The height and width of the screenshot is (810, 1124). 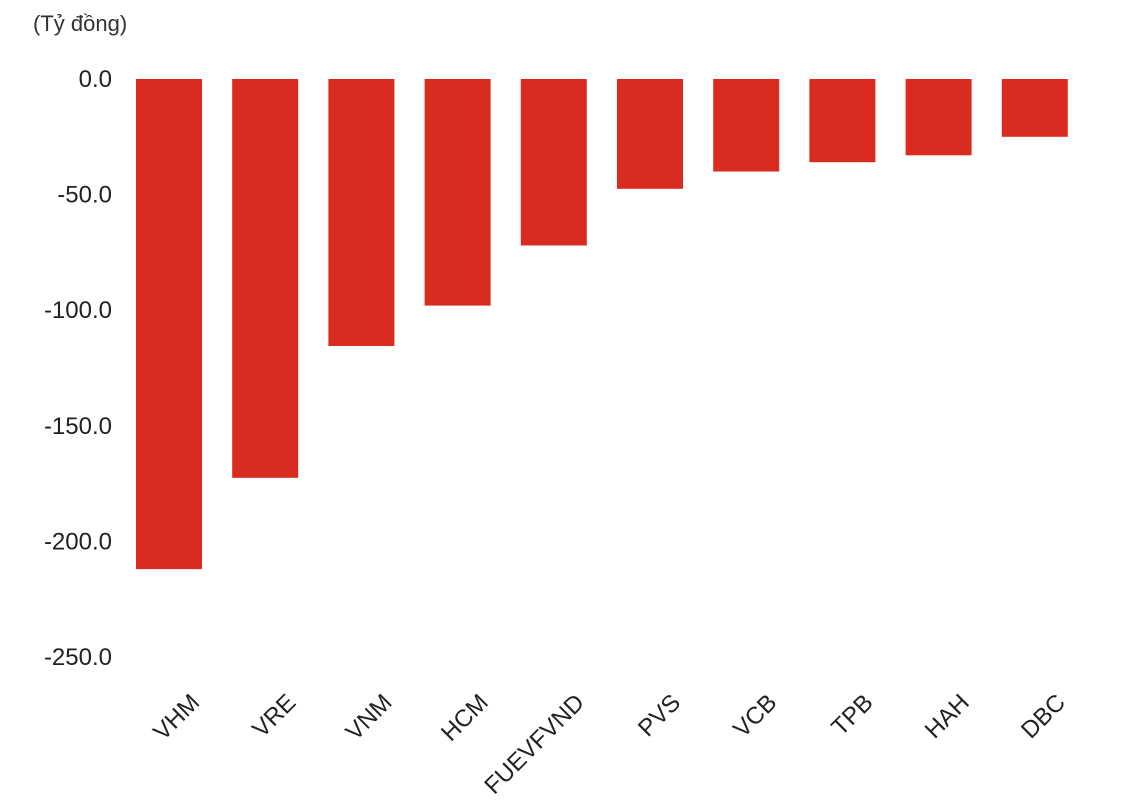 What do you see at coordinates (650, 134) in the screenshot?
I see `bar-pvs` at bounding box center [650, 134].